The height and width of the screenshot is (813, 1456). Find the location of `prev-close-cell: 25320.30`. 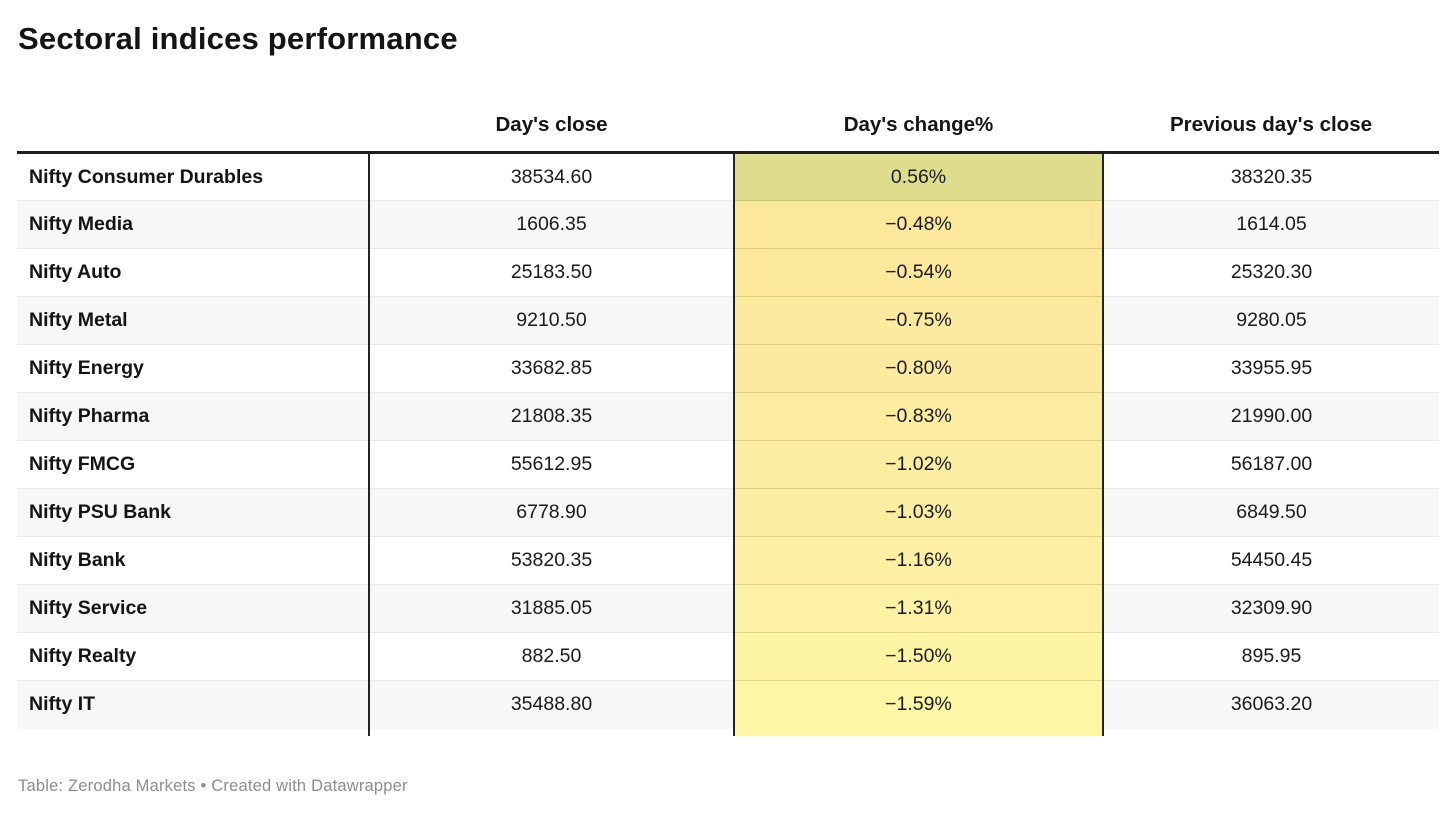

prev-close-cell: 25320.30 is located at coordinates (1271, 272).